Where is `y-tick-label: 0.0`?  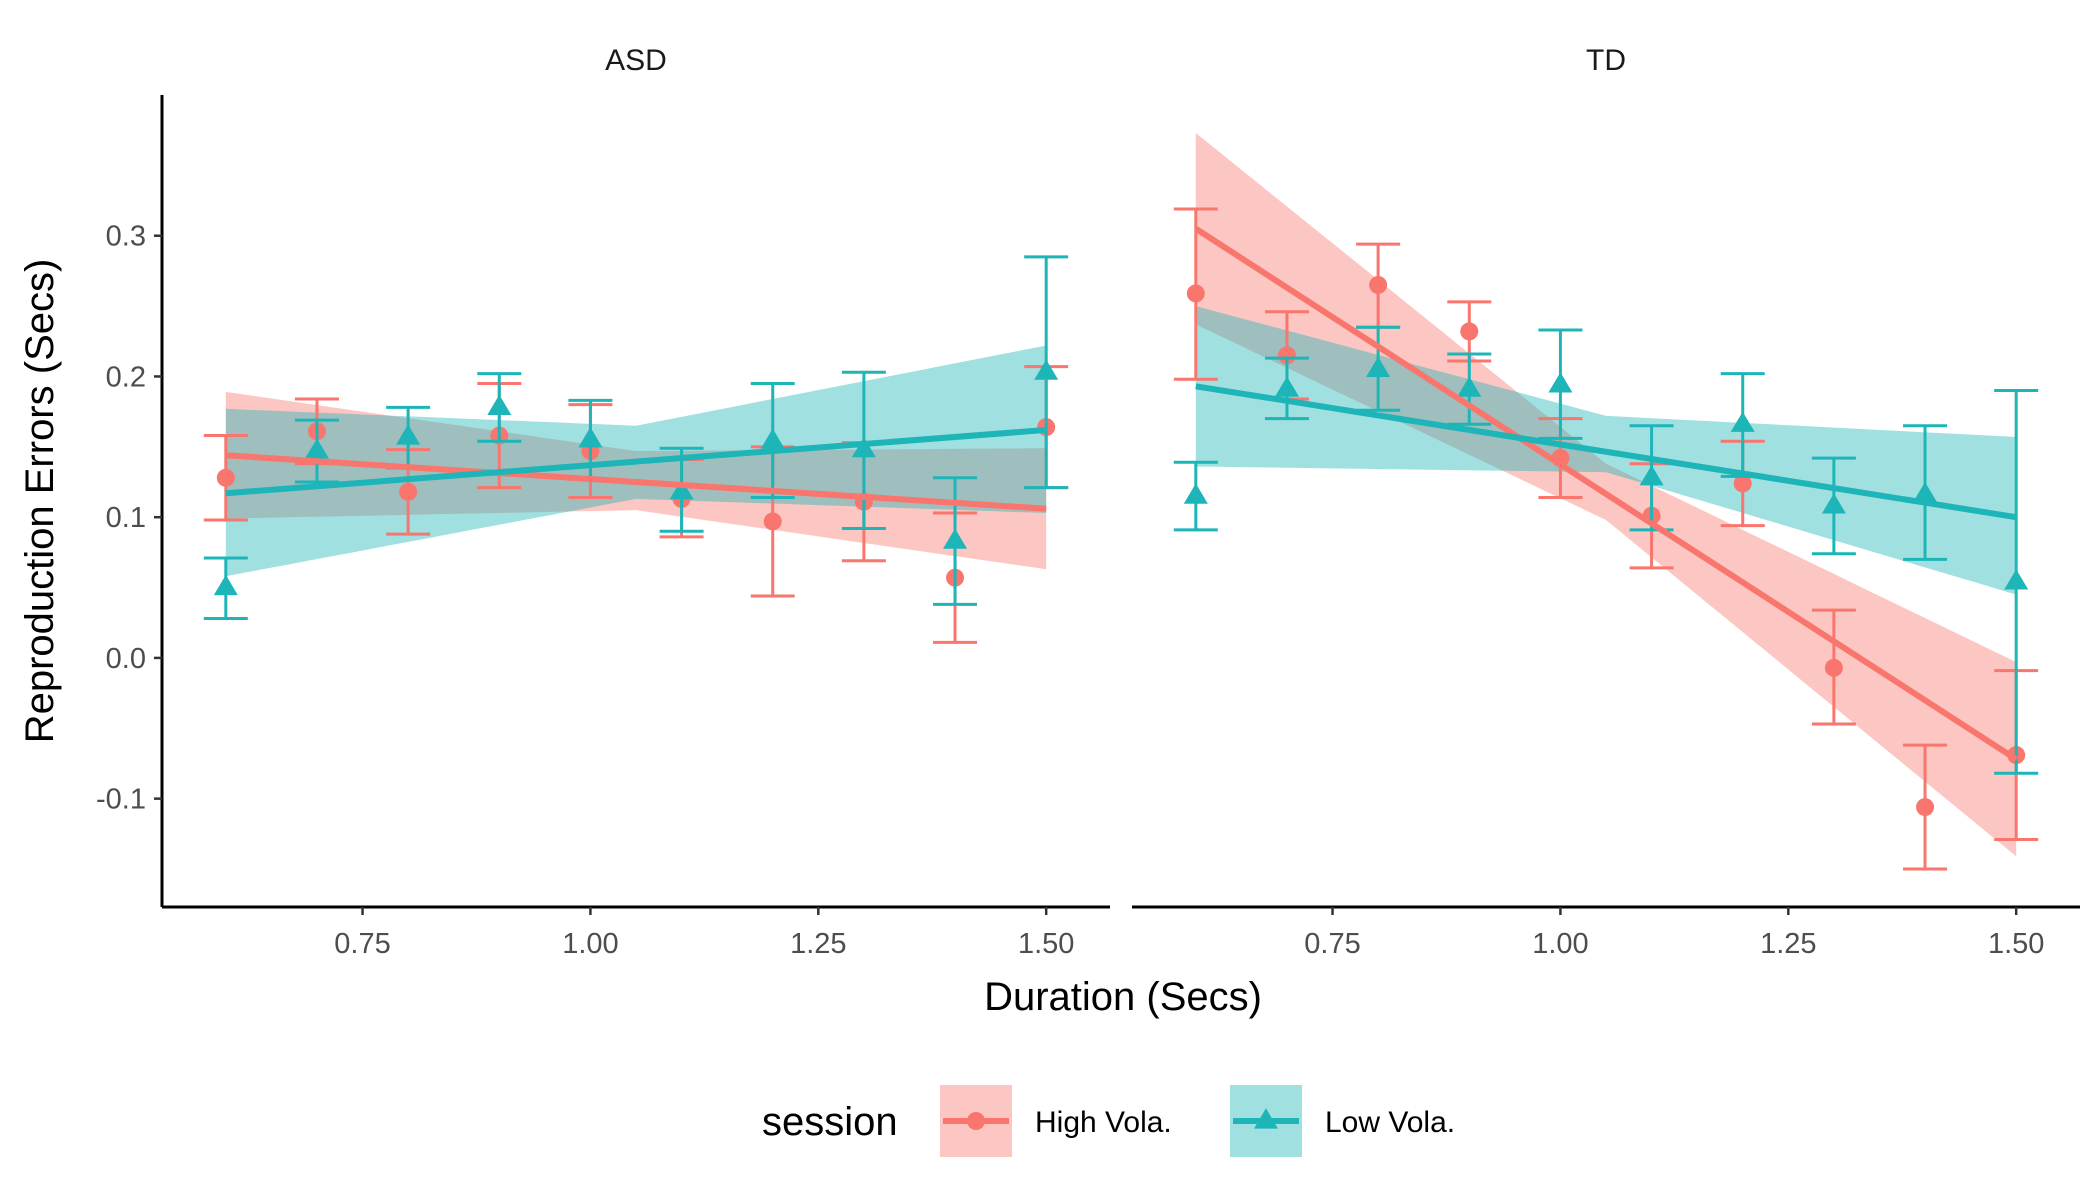 y-tick-label: 0.0 is located at coordinates (126, 659).